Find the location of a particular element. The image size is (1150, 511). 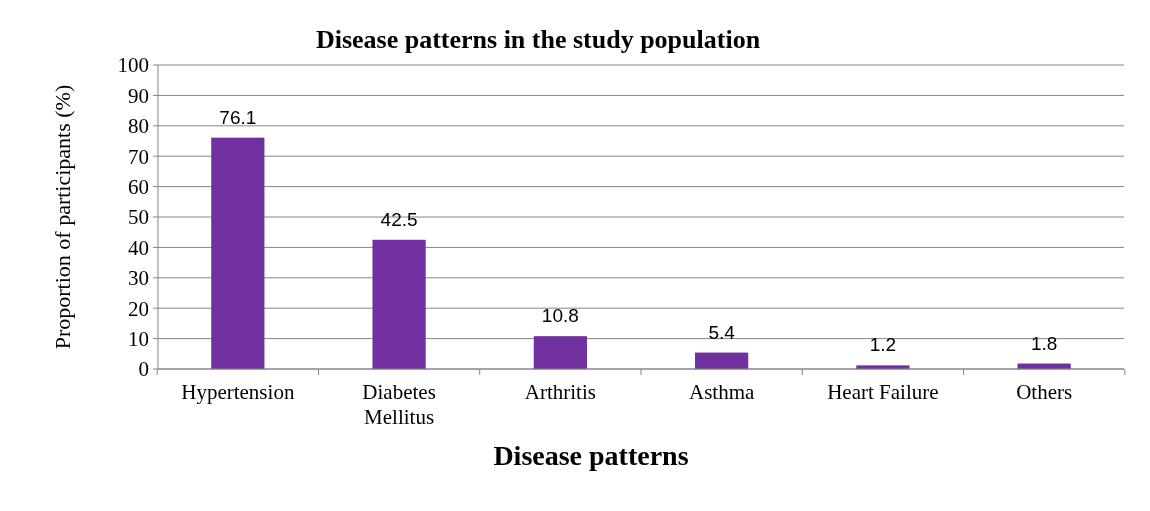

x-tick-label: Diabetes Mellitus is located at coordinates (399, 404).